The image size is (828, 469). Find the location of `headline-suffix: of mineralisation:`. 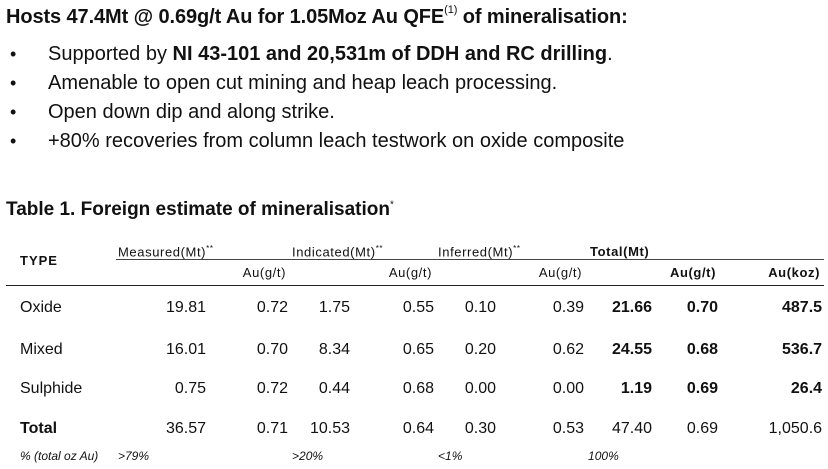

headline-suffix: of mineralisation: is located at coordinates (542, 17).